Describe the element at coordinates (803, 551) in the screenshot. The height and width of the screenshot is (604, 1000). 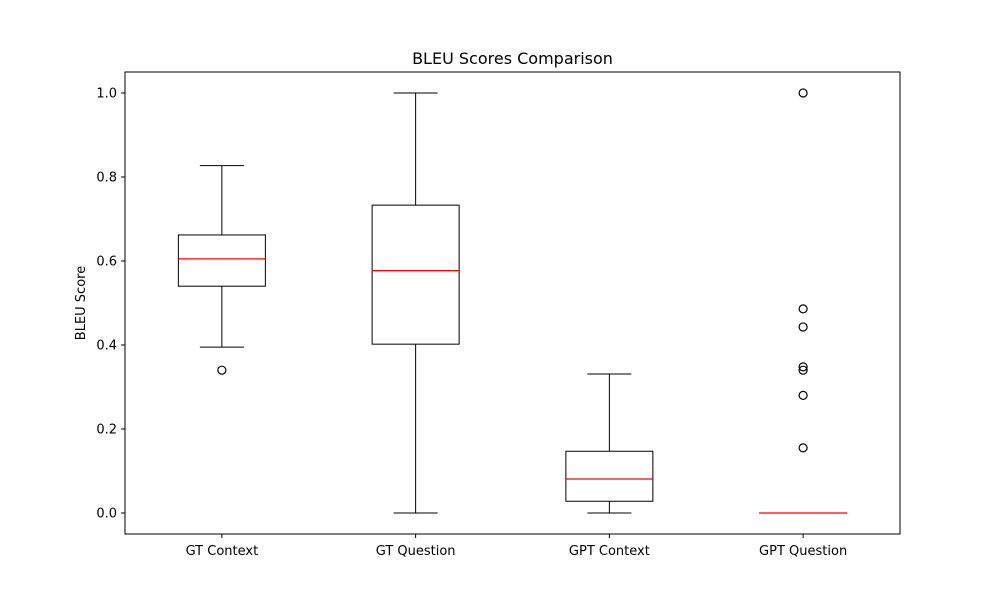
I see `x-tick-label: GPT Question` at that location.